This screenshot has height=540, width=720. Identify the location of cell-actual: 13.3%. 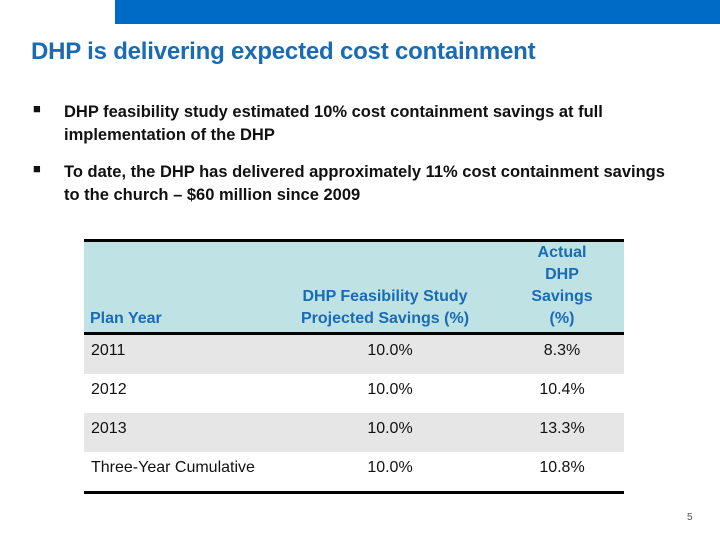
(562, 428).